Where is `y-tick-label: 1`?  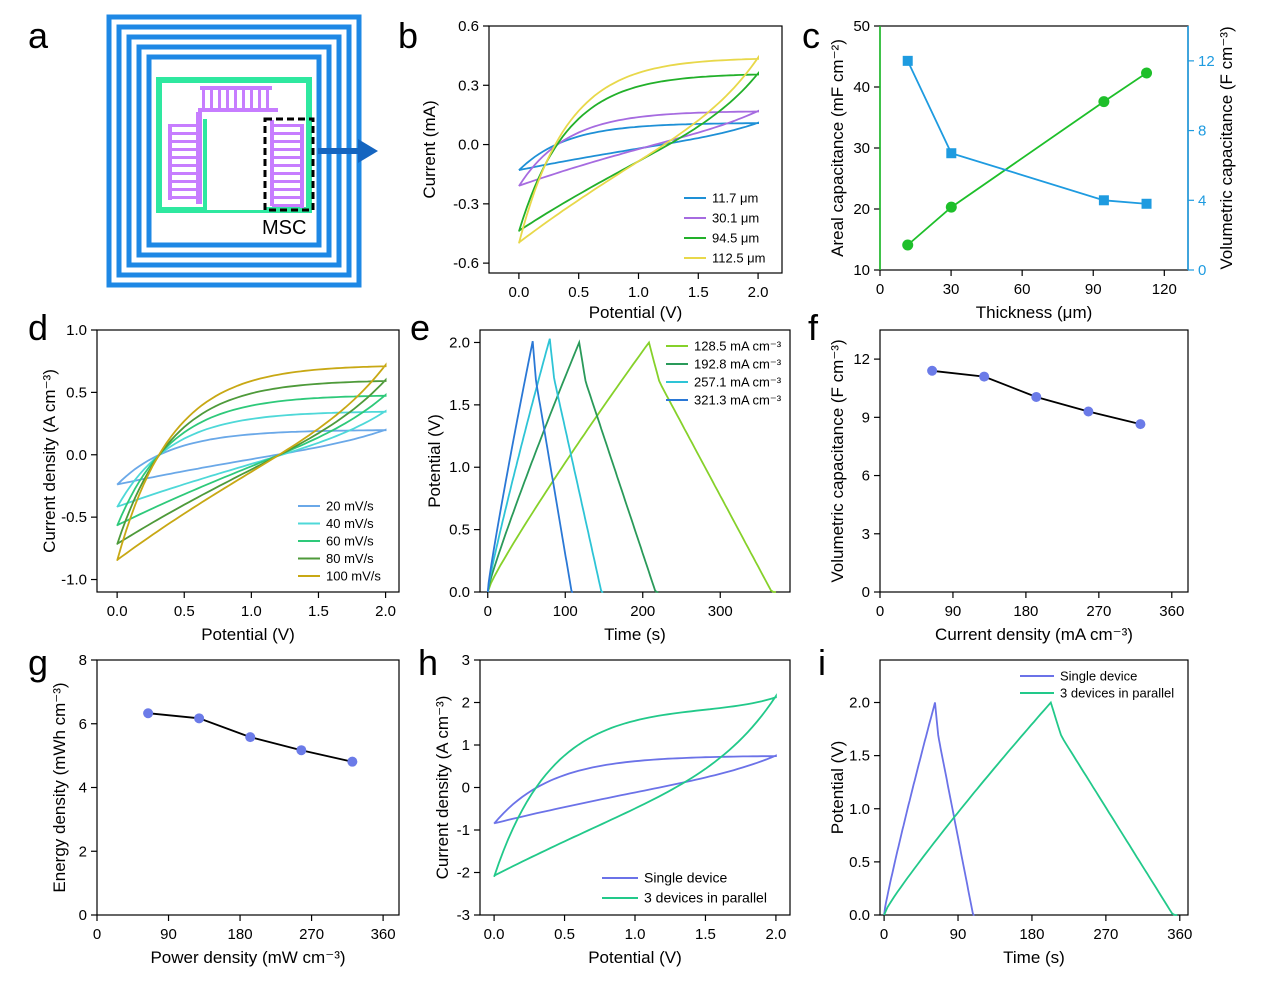 y-tick-label: 1 is located at coordinates (466, 745).